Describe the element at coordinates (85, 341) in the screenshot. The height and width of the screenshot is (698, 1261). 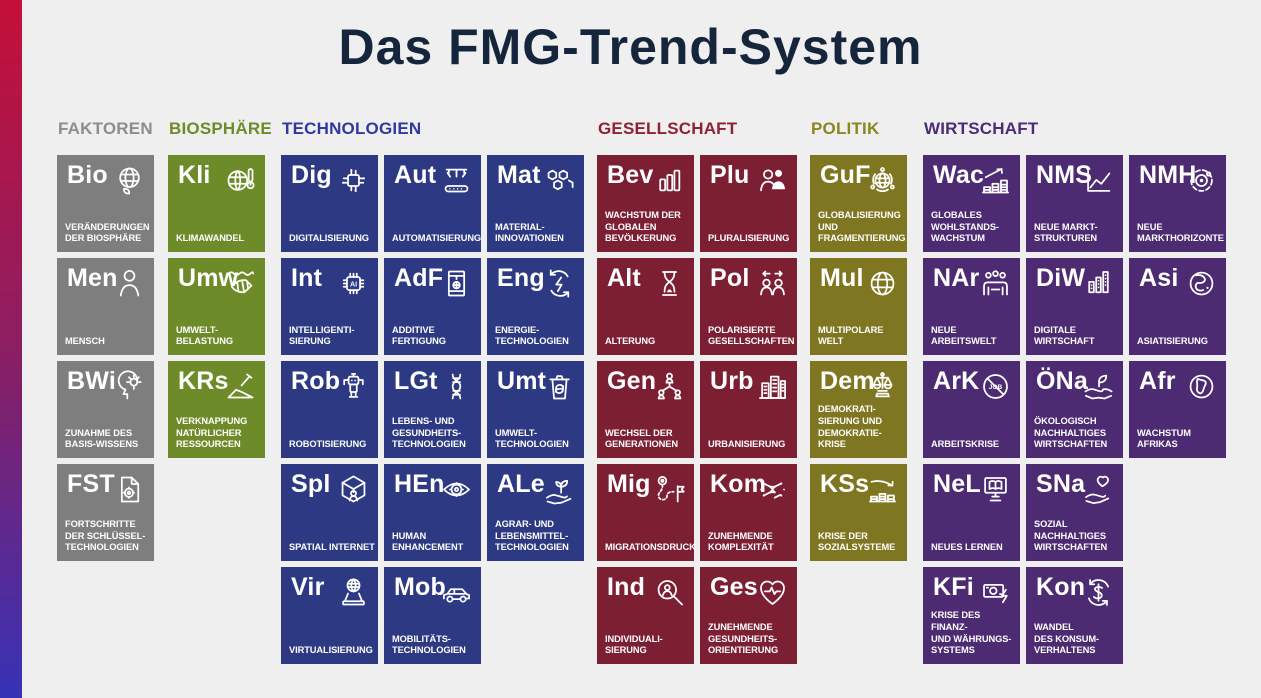
I see `tile-label: MENSCH` at that location.